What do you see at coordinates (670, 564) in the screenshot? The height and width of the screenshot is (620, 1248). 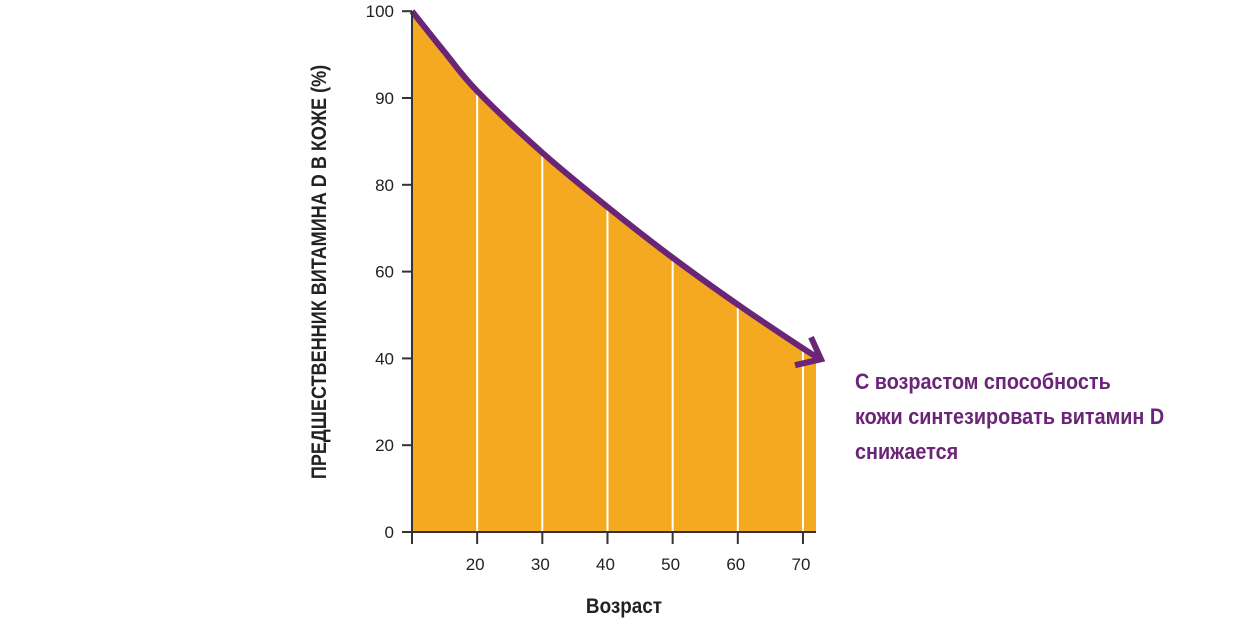 I see `x-tick-label: 50` at bounding box center [670, 564].